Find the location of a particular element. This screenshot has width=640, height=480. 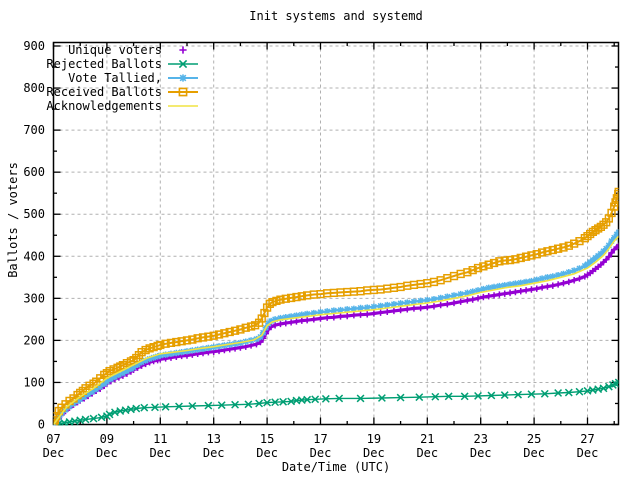

legend-label: Received Ballots is located at coordinates (104, 92).